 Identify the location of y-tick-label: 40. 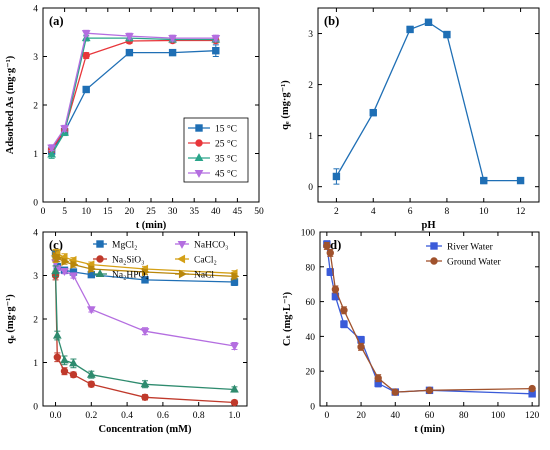
(311, 338).